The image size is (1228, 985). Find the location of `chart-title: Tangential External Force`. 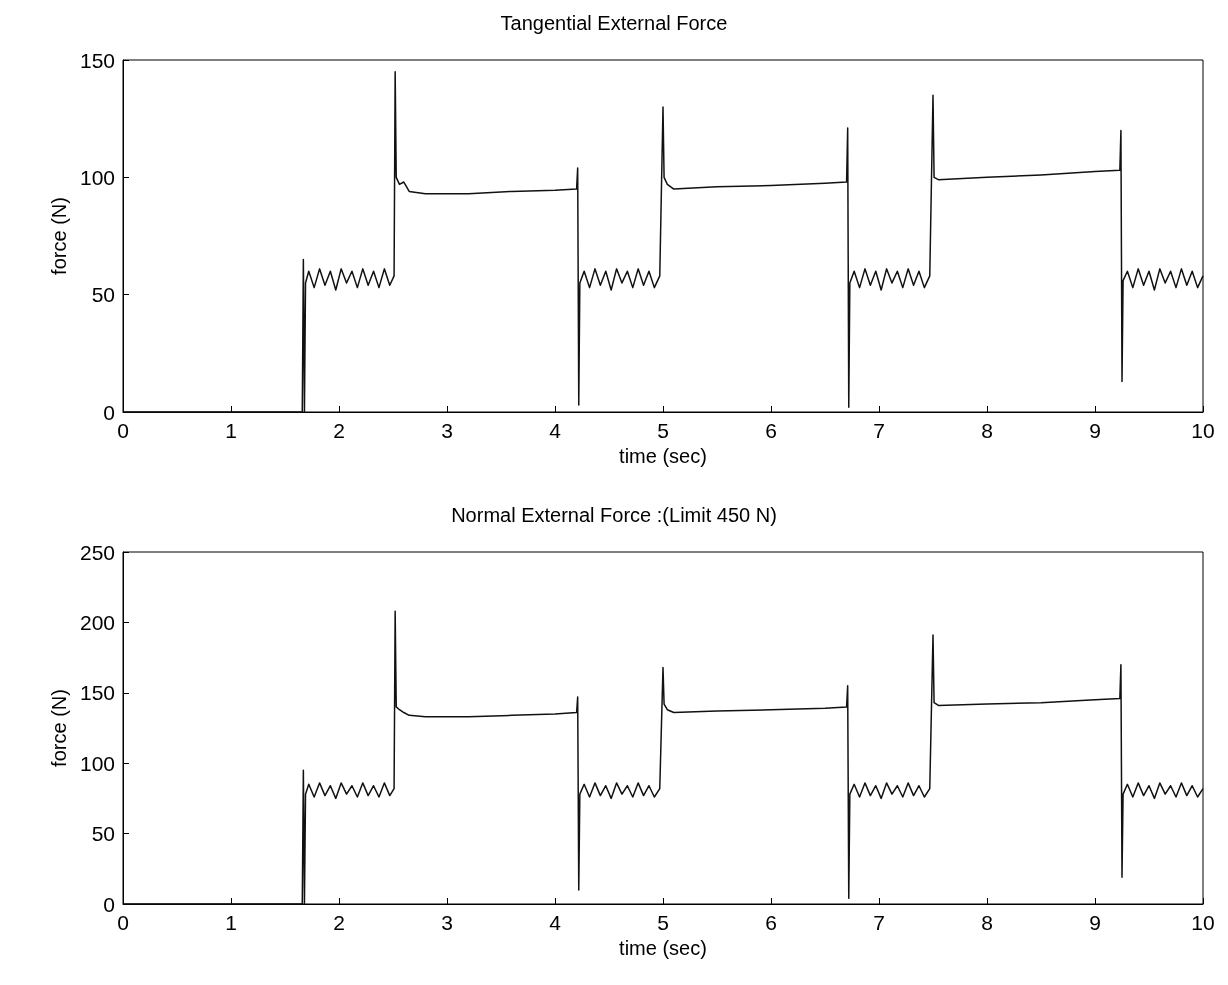

chart-title: Tangential External Force is located at coordinates (614, 23).